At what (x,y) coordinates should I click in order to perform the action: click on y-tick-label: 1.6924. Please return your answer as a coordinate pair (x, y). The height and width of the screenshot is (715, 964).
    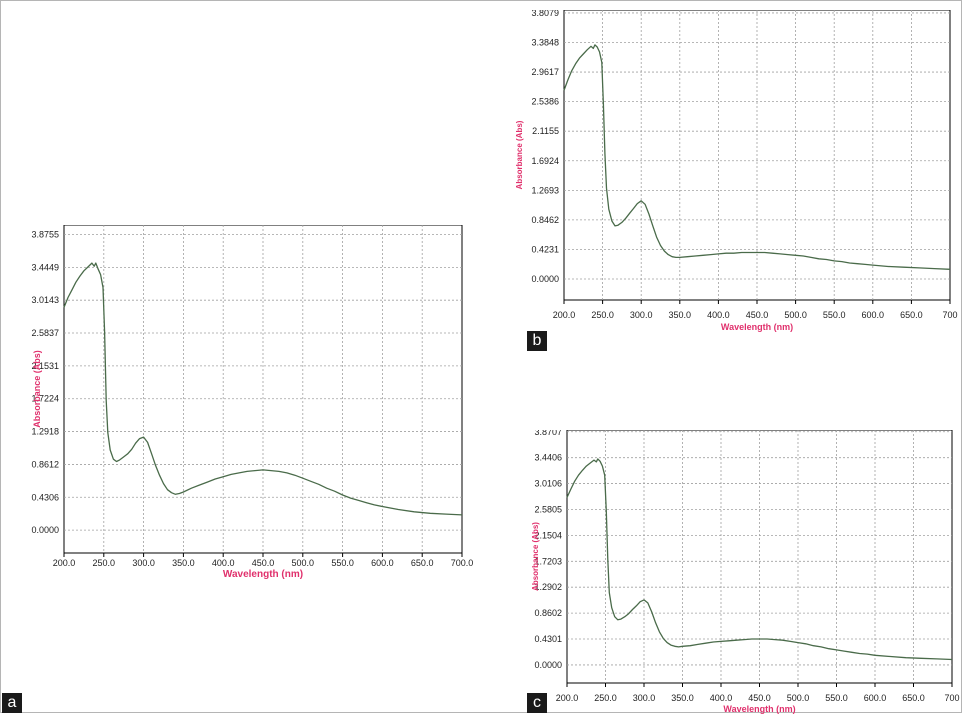
    Looking at the image, I should click on (545, 161).